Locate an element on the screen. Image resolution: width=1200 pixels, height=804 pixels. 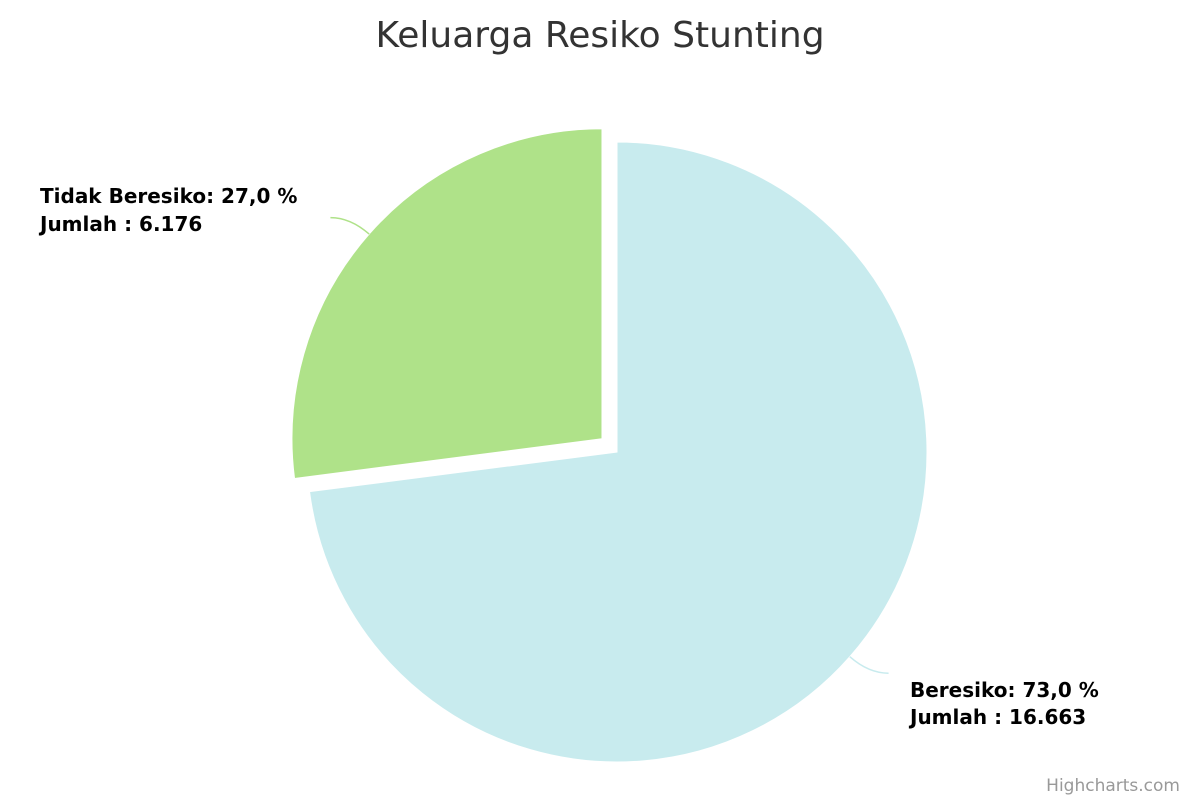
data-label-tidak-beresiko-line2: Jumlah : 6.176 is located at coordinates (120, 224).